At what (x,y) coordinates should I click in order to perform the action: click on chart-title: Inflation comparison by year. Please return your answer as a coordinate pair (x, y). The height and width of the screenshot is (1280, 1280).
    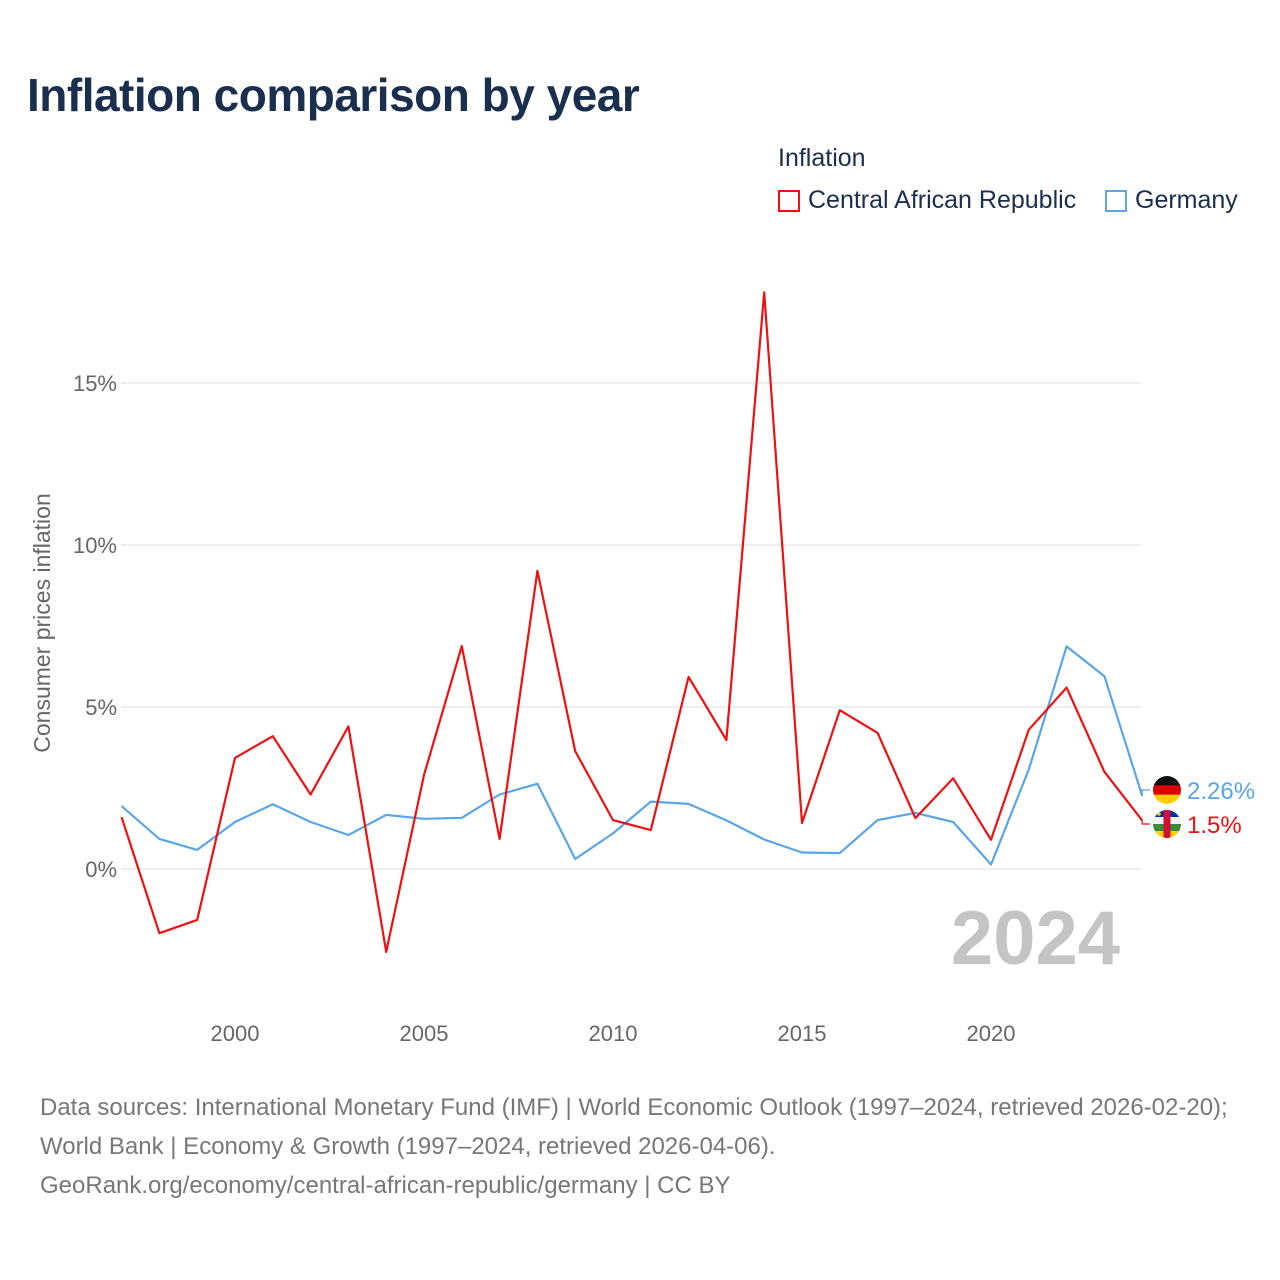
    Looking at the image, I should click on (333, 95).